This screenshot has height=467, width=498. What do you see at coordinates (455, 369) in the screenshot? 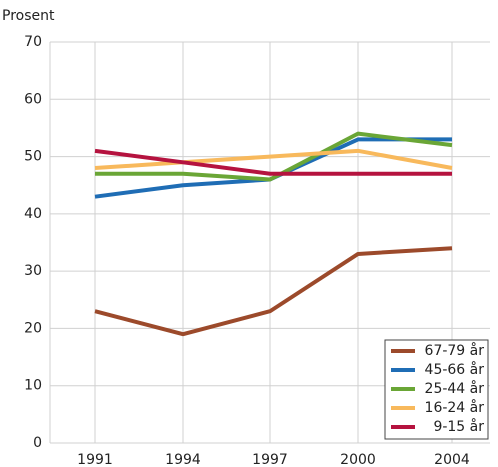
I see `legend-label: 45-66 år` at bounding box center [455, 369].